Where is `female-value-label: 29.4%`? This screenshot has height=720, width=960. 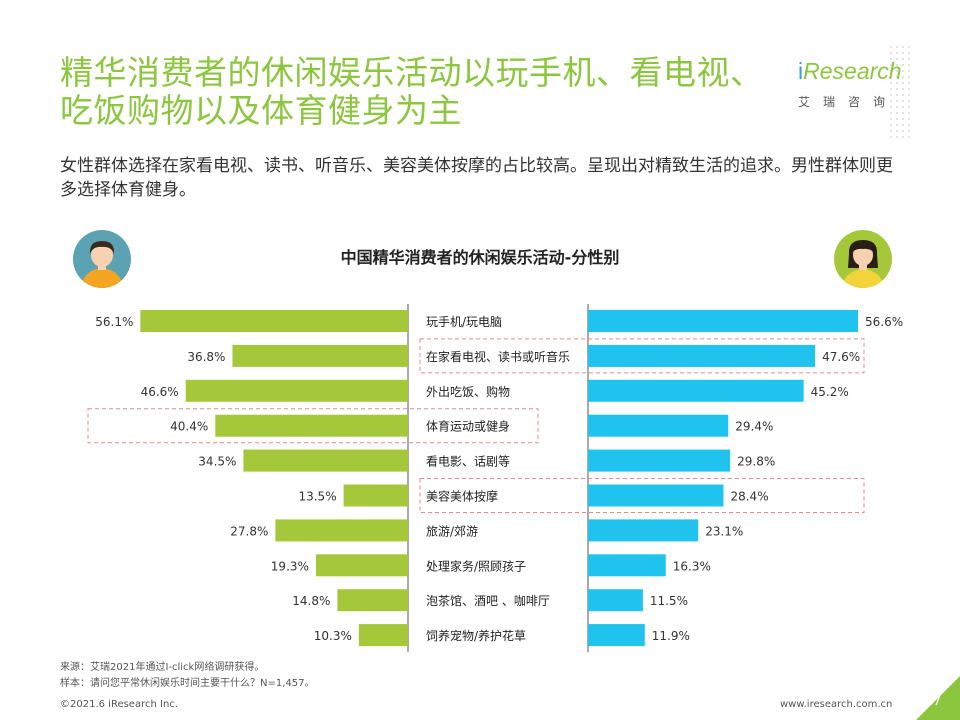
female-value-label: 29.4% is located at coordinates (754, 427).